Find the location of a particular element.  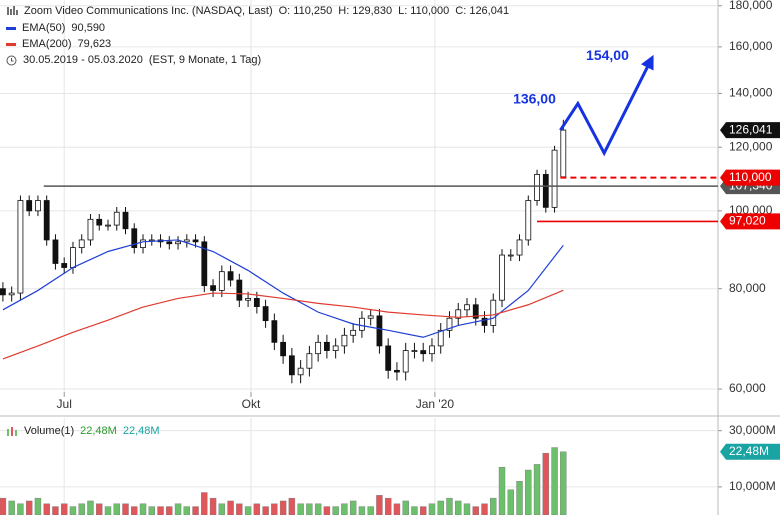

ohlc-label: C: 126,041 is located at coordinates (482, 11).